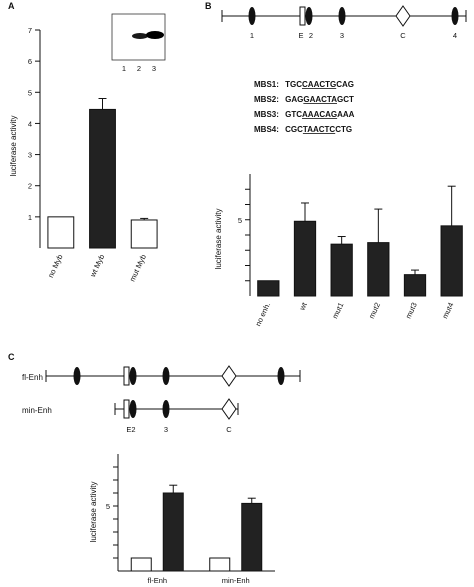 This screenshot has width=474, height=587. Describe the element at coordinates (30, 30) in the screenshot. I see `y-tick-label: 7` at that location.